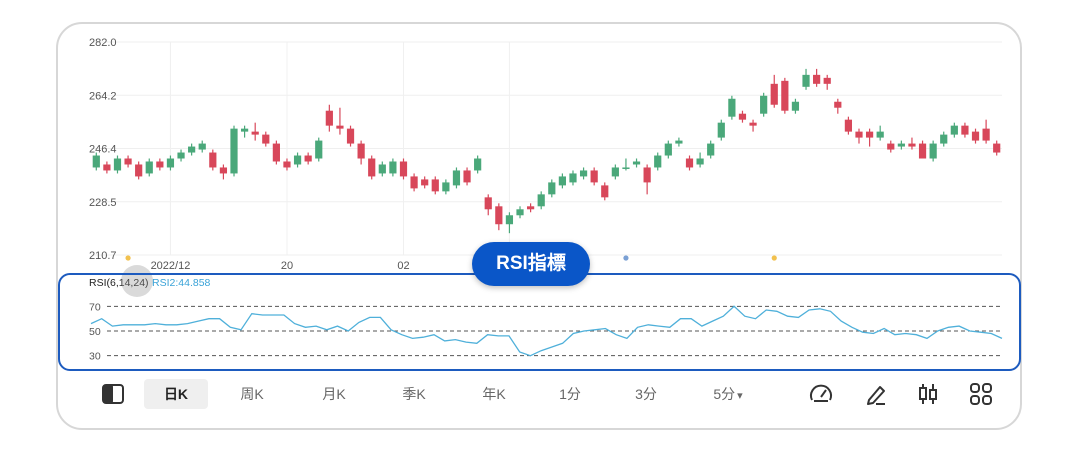 The image size is (1080, 462). What do you see at coordinates (876, 394) in the screenshot?
I see `pen-icon` at bounding box center [876, 394].